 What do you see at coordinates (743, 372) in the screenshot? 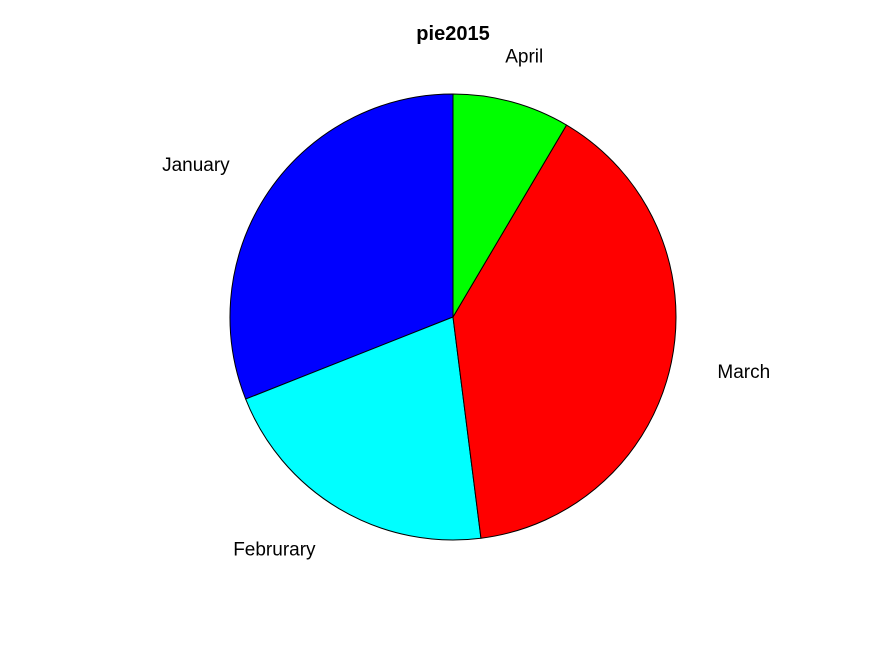
I see `slice-label-march: March` at bounding box center [743, 372].